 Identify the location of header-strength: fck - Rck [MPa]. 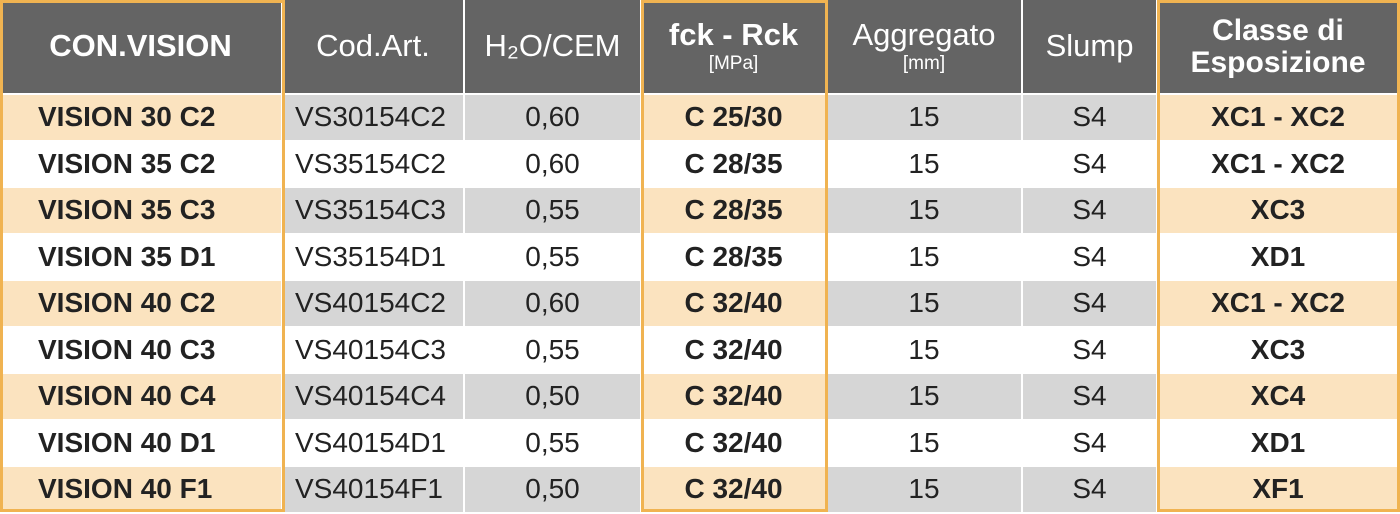
(734, 47).